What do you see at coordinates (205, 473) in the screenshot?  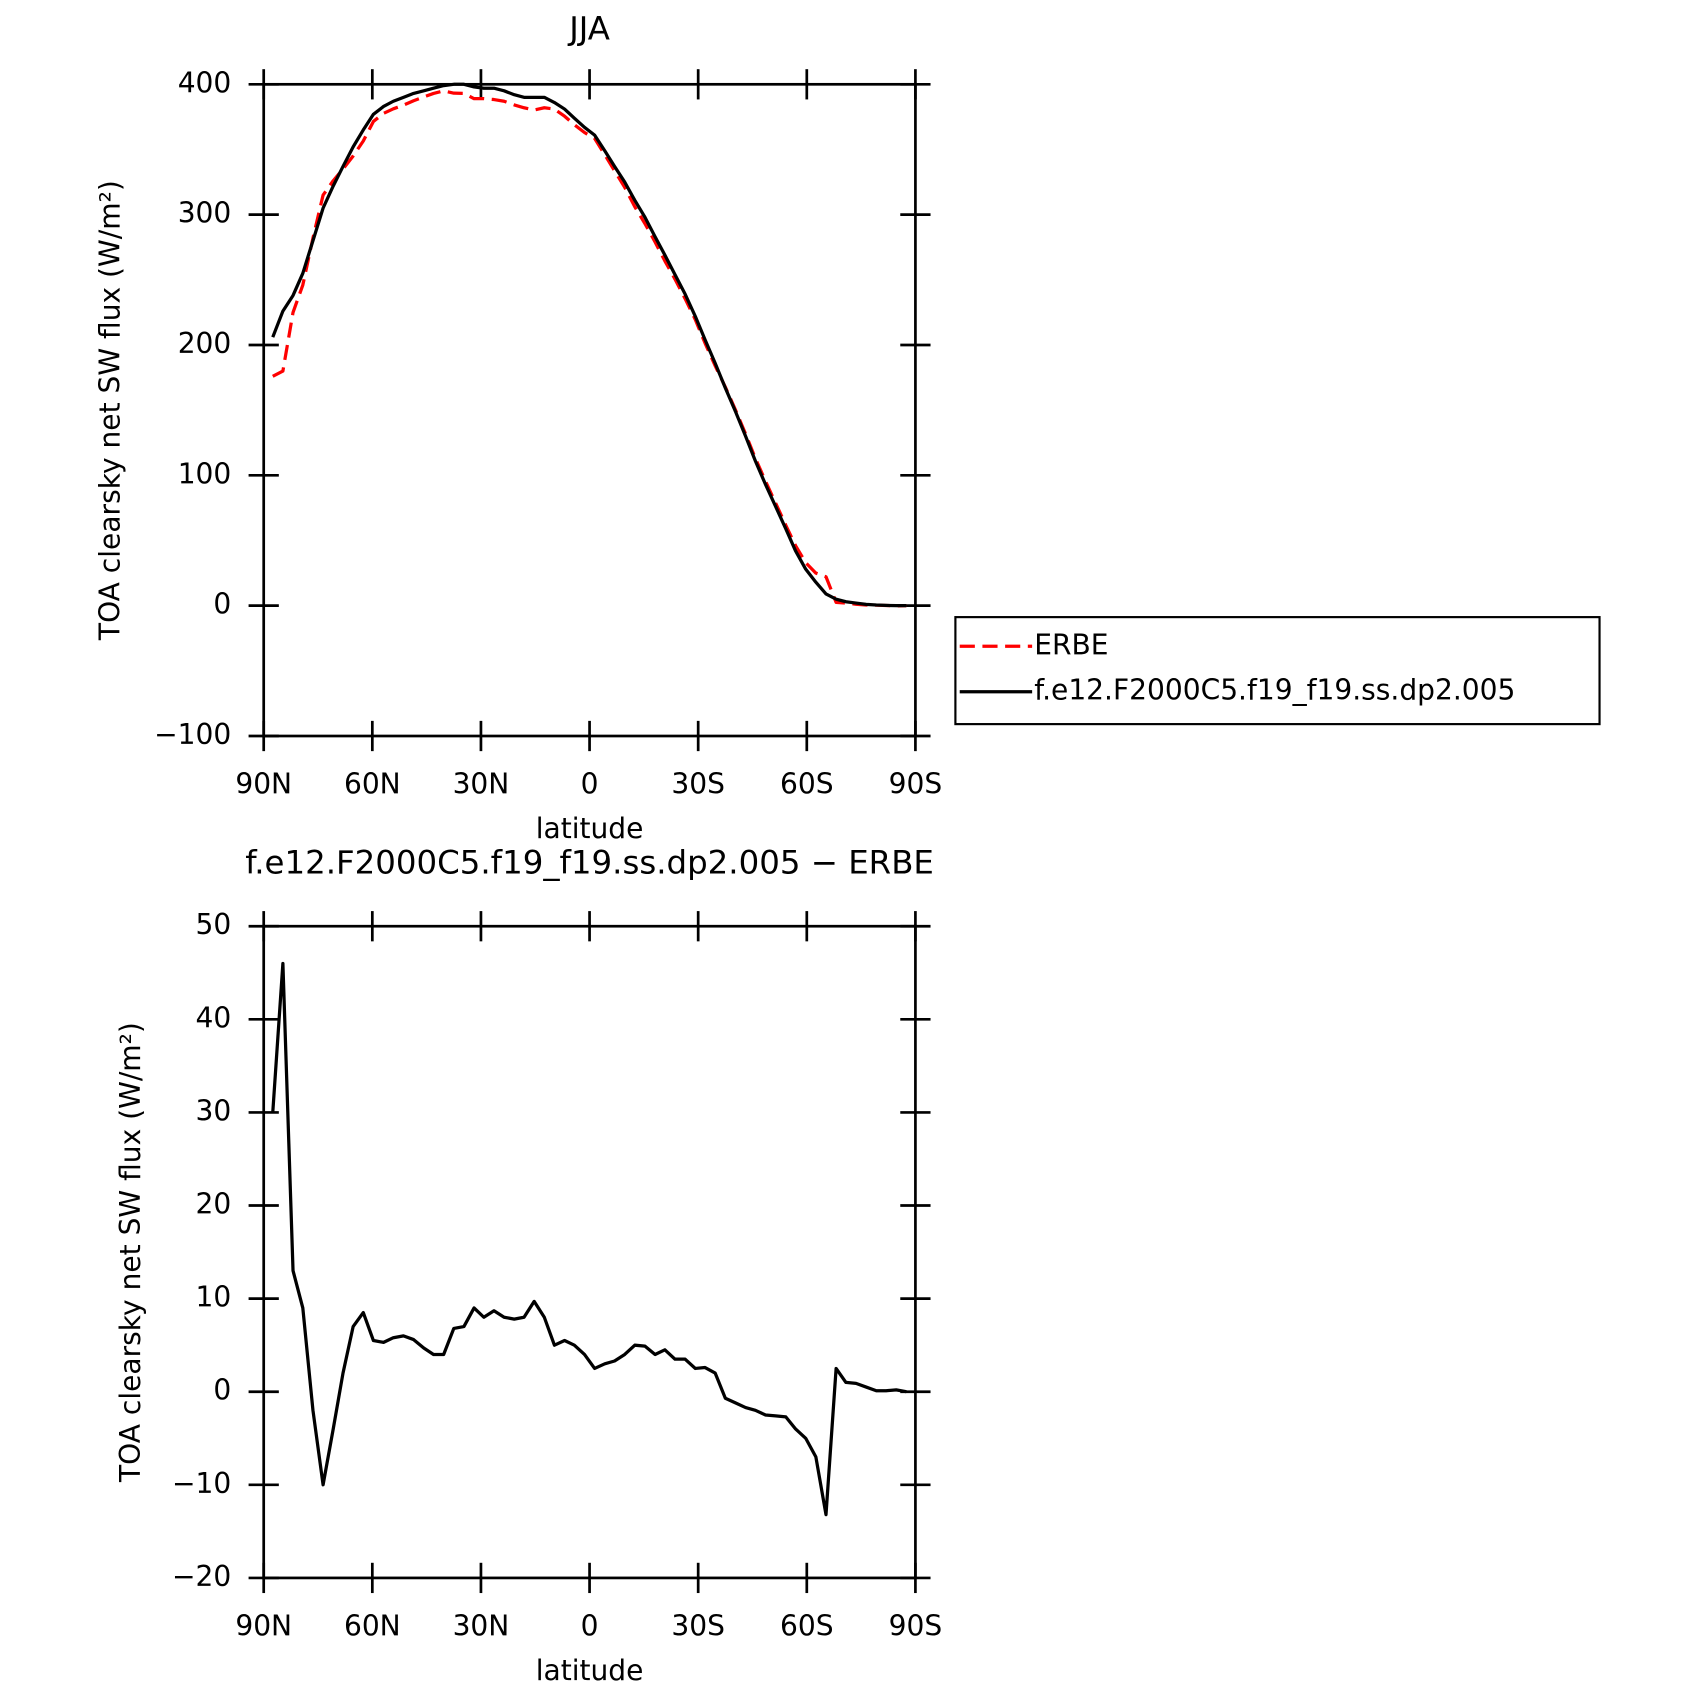 I see `y-tick-label: 100` at bounding box center [205, 473].